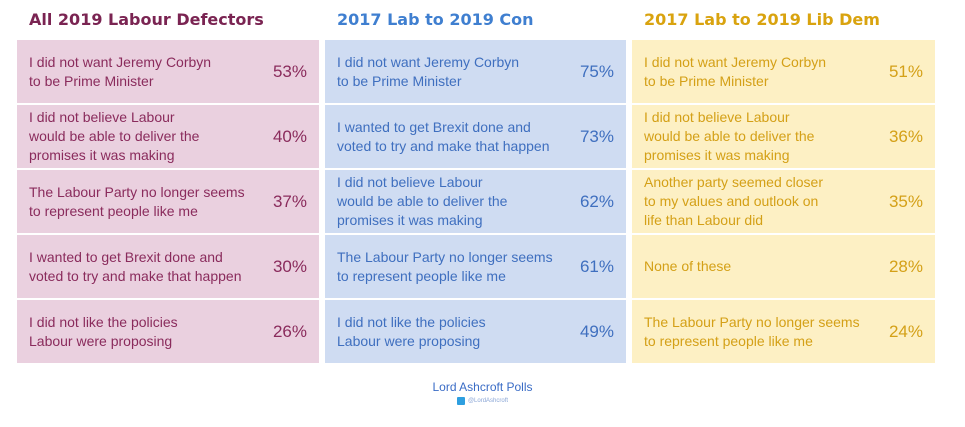 The image size is (965, 427). I want to click on row-value: 49%, so click(596, 331).